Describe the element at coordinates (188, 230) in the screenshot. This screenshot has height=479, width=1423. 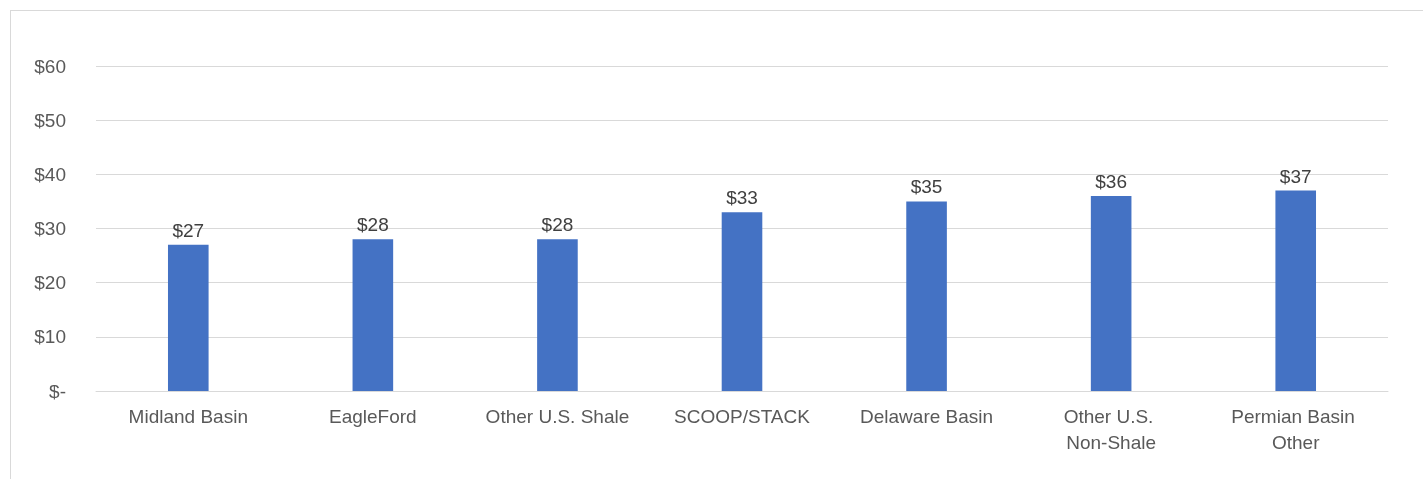
I see `data-label: $27` at that location.